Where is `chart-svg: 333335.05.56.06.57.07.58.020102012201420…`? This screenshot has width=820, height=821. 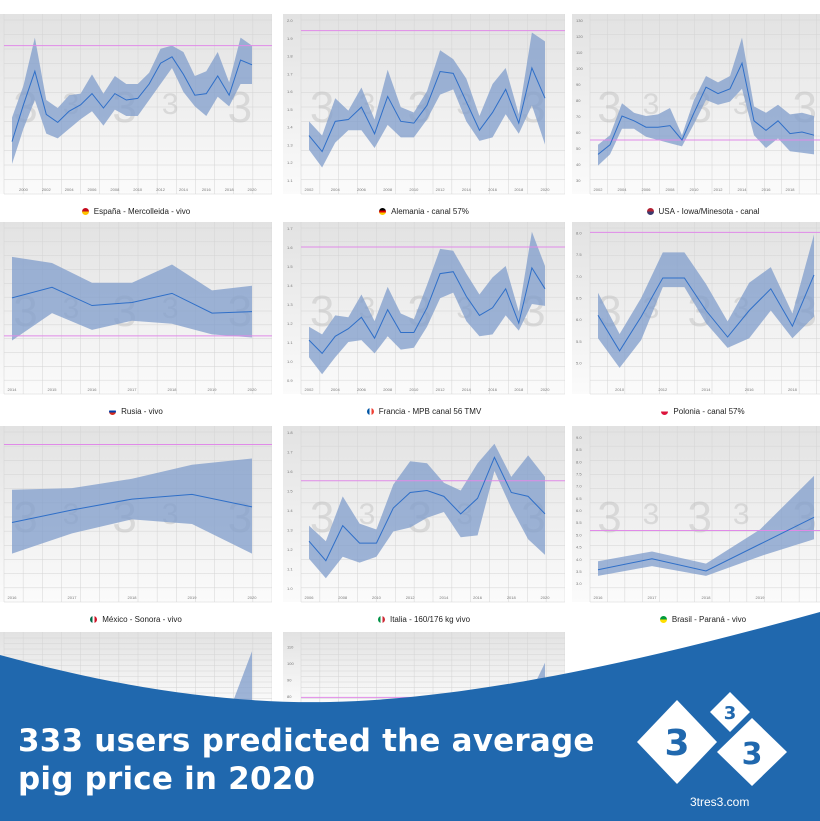
chart-svg: 333335.05.56.06.57.07.58.020102012201420… is located at coordinates (696, 308).